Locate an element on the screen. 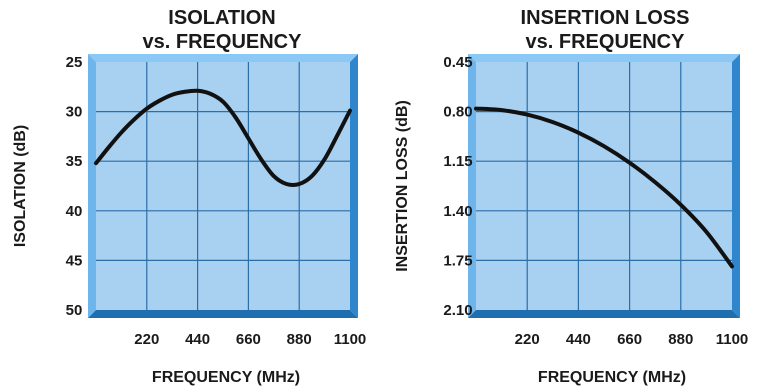  insertion-loss-frame-right is located at coordinates (736, 186).